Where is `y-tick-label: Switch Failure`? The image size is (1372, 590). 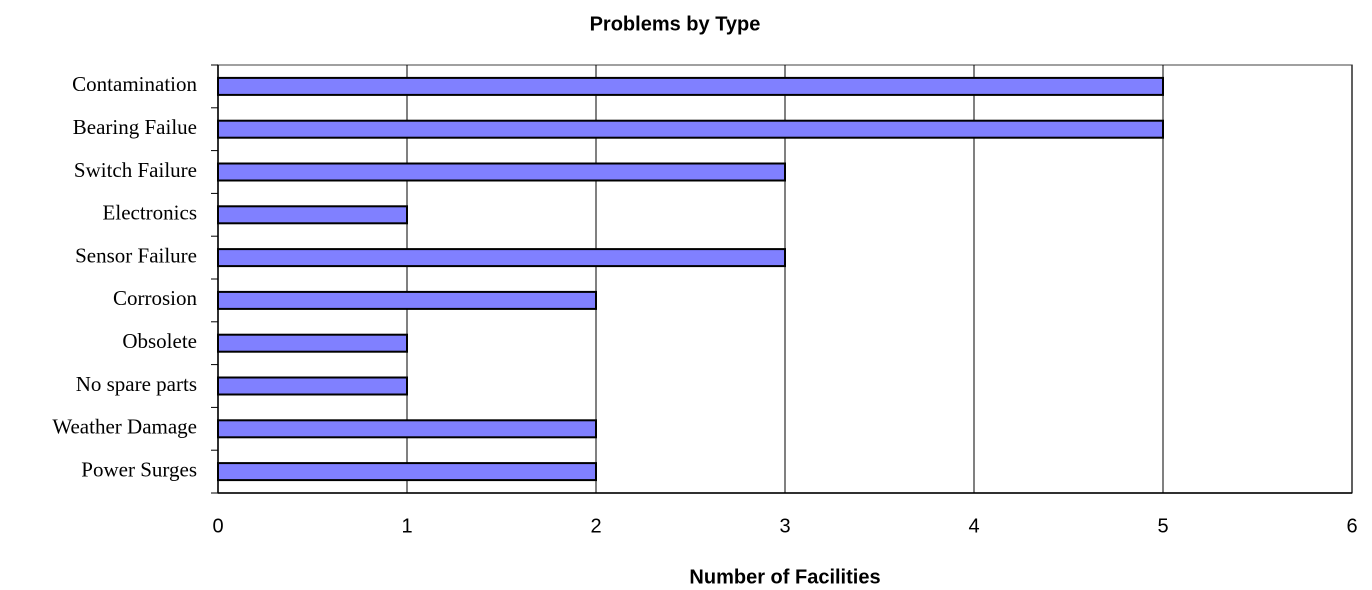 y-tick-label: Switch Failure is located at coordinates (135, 170).